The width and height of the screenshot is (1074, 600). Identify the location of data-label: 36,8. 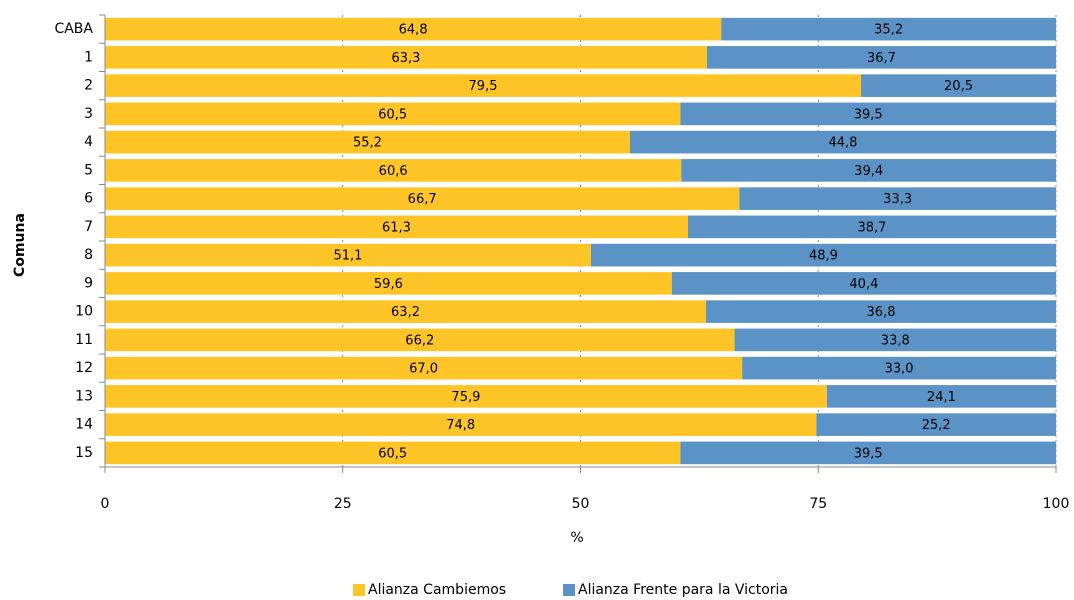
(881, 312).